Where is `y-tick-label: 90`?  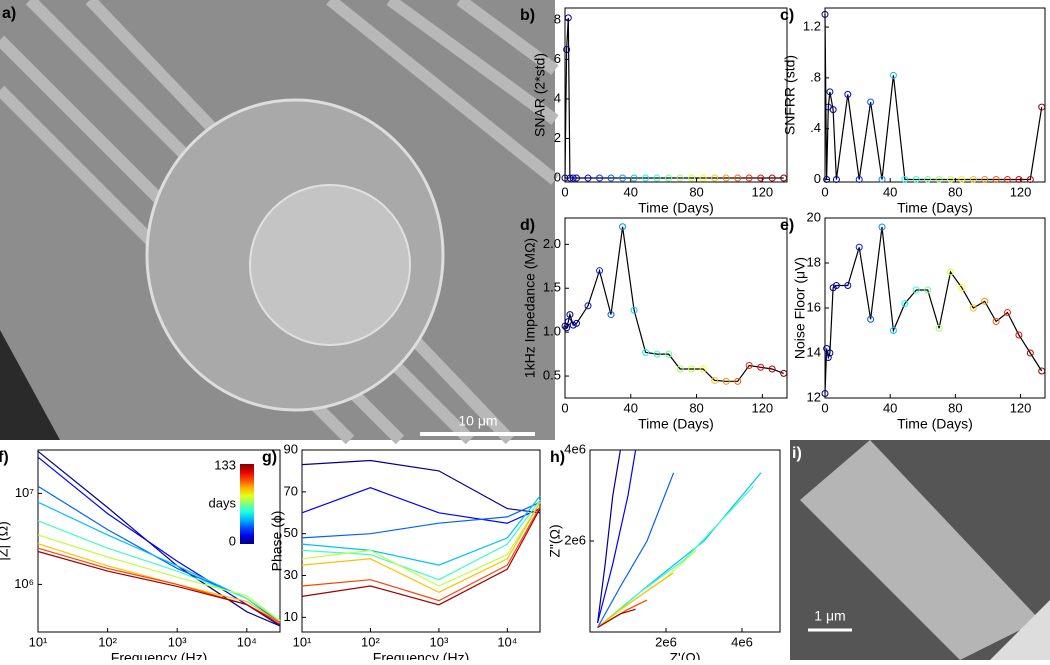 y-tick-label: 90 is located at coordinates (291, 448).